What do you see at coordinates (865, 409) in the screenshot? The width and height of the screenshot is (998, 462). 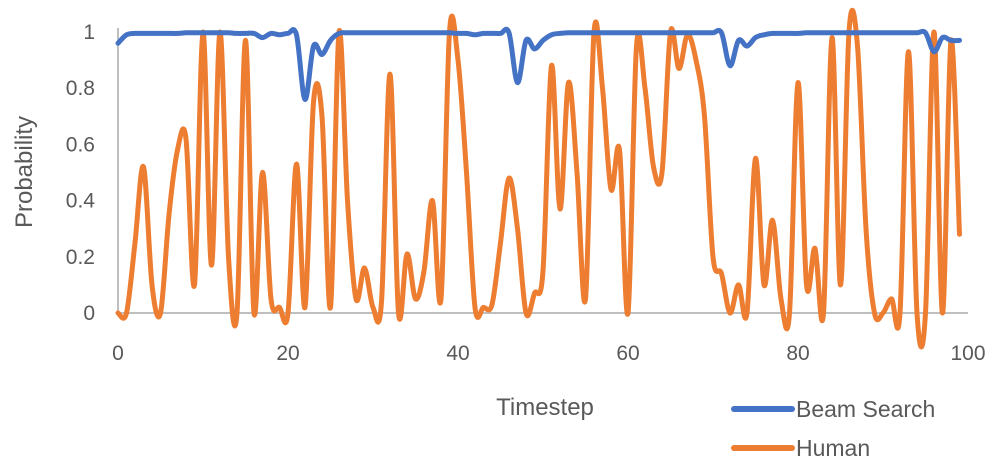 I see `legend-label-beam-search: Beam Search` at bounding box center [865, 409].